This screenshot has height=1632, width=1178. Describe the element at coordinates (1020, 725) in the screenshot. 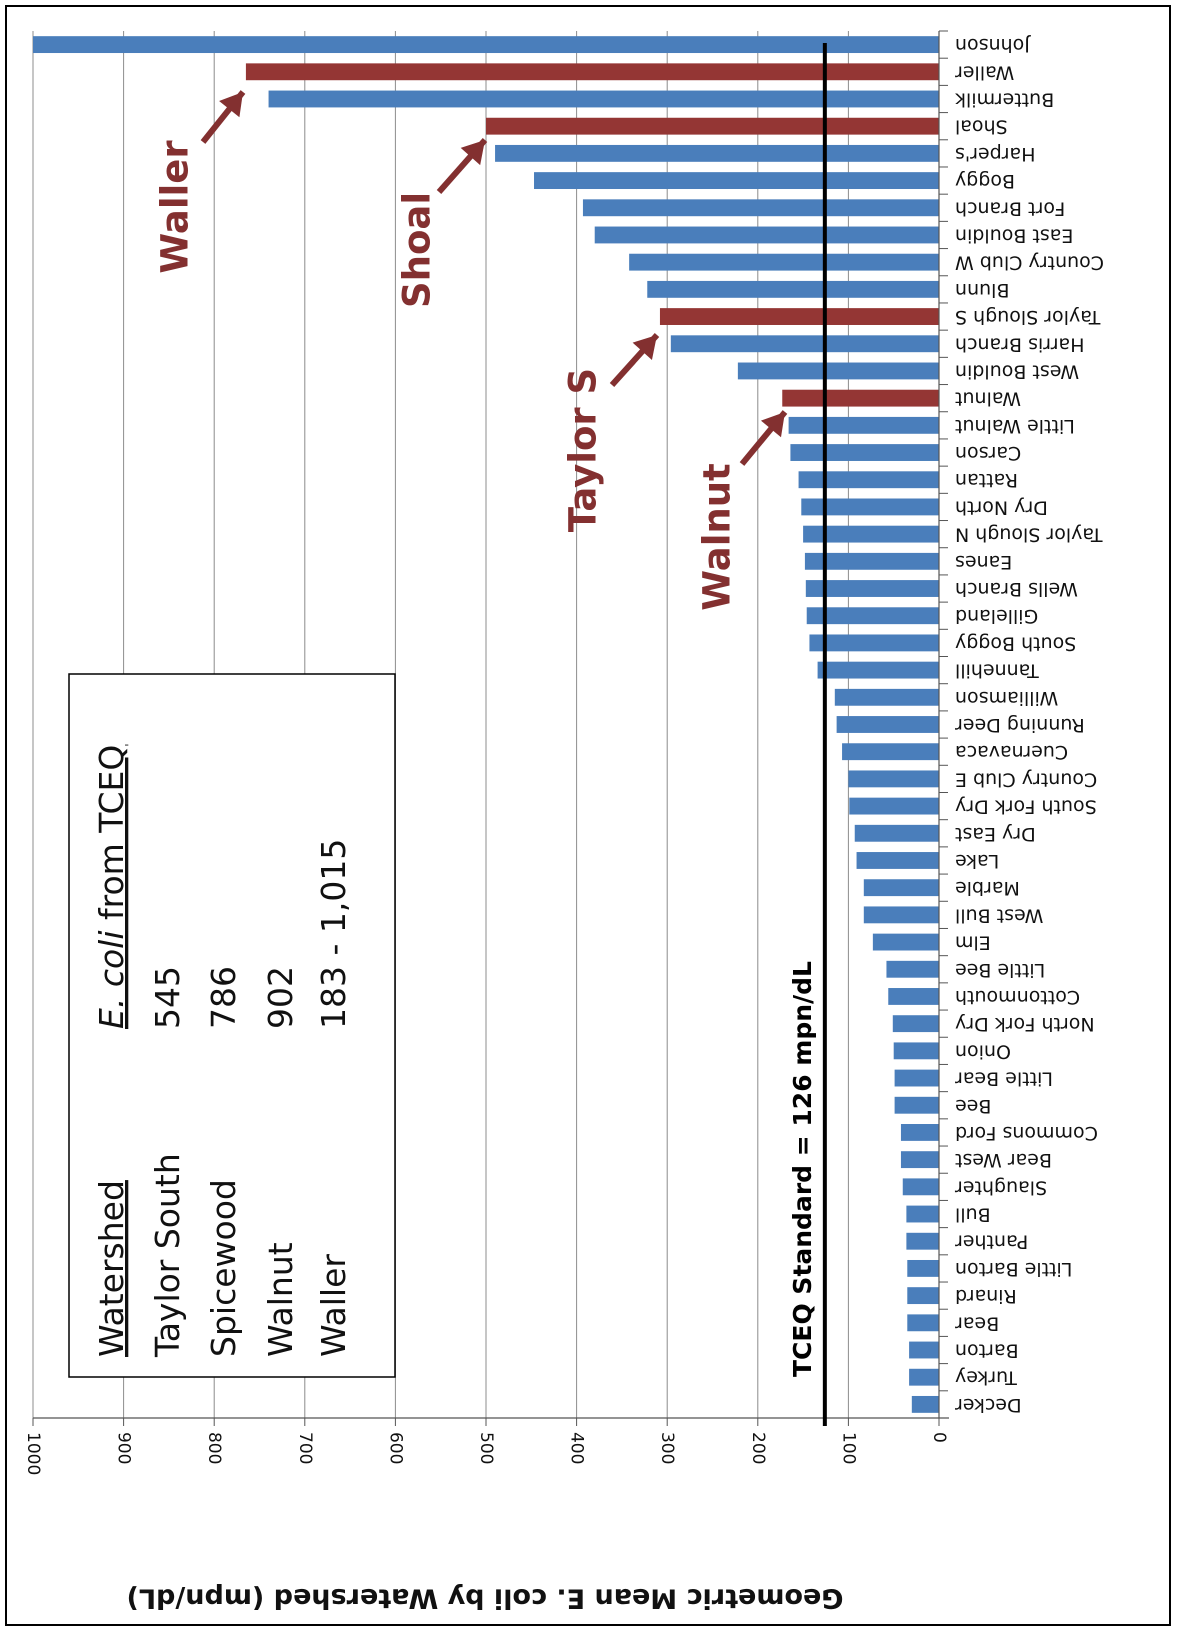

I see `category-label: Running Deer` at that location.